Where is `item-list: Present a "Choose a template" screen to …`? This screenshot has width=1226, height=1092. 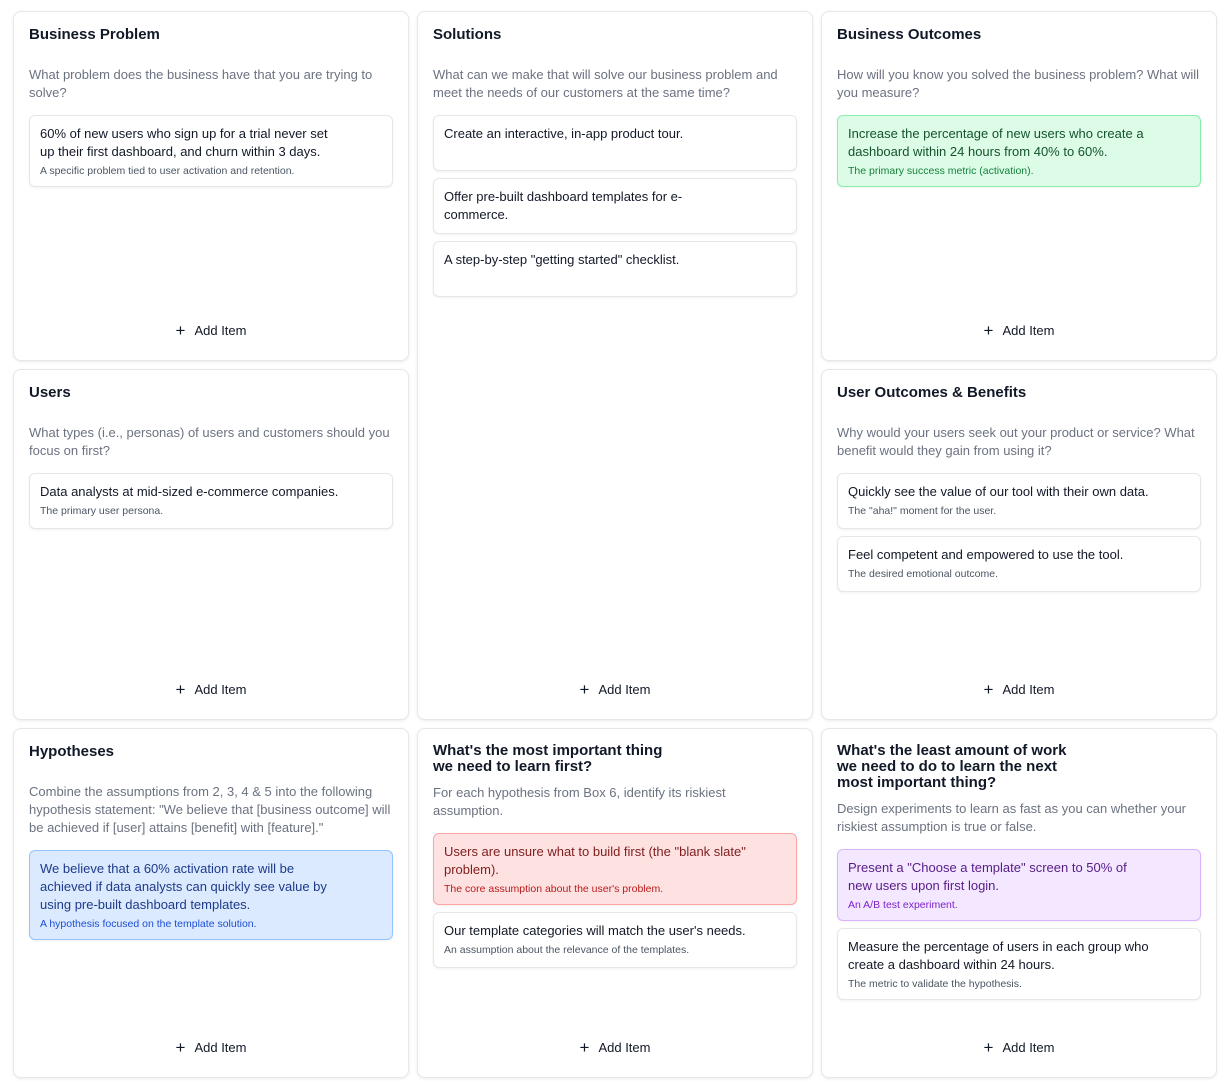 item-list: Present a "Choose a template" screen to … is located at coordinates (1019, 924).